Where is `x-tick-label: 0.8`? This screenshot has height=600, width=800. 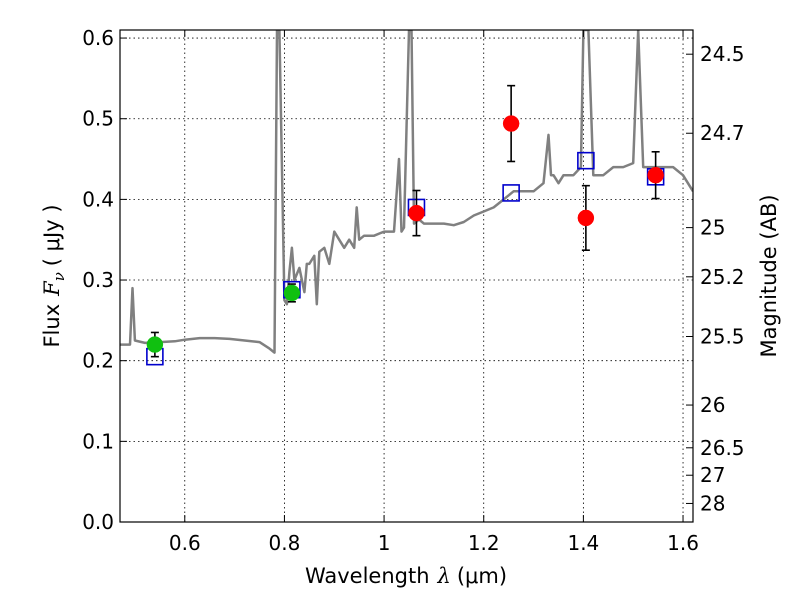
x-tick-label: 0.8 is located at coordinates (285, 543).